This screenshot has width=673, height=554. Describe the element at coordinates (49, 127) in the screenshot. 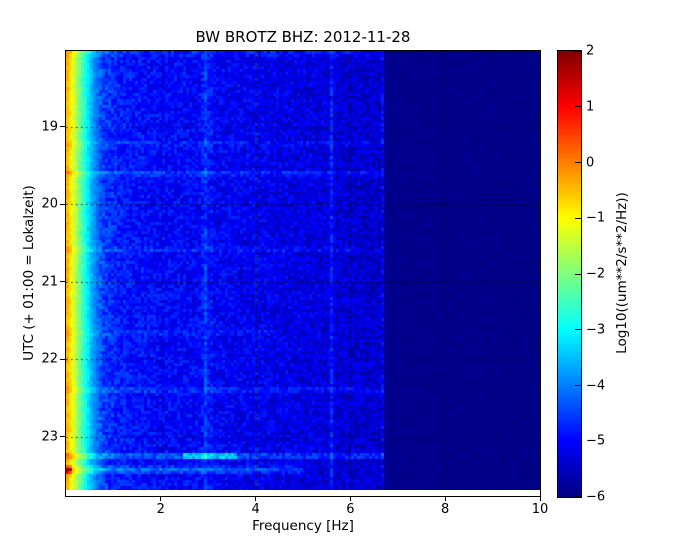

I see `y-tick-label: 19` at that location.